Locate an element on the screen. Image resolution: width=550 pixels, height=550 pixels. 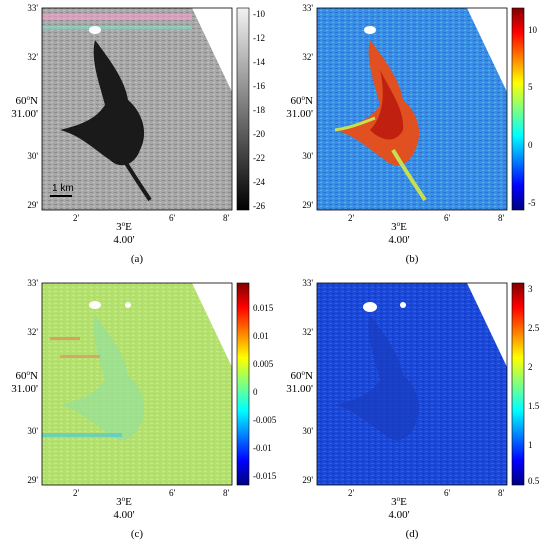
colorbar-tick: 2 is located at coordinates (530, 367).